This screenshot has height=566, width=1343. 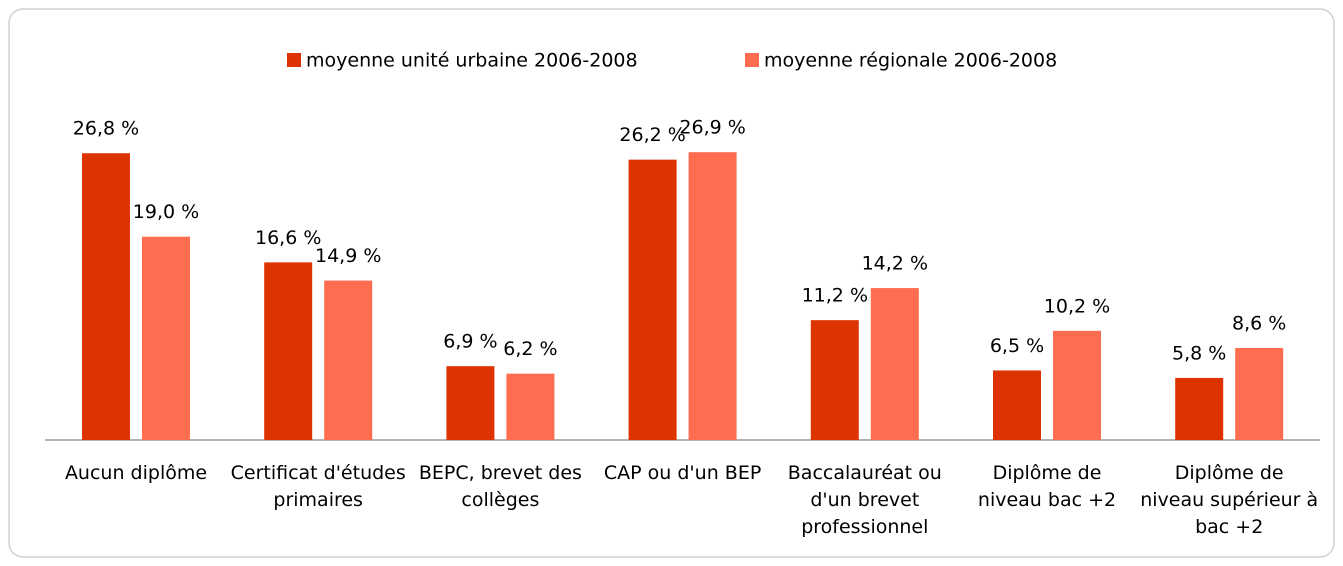 What do you see at coordinates (835, 296) in the screenshot?
I see `value-label: 11,2 %` at bounding box center [835, 296].